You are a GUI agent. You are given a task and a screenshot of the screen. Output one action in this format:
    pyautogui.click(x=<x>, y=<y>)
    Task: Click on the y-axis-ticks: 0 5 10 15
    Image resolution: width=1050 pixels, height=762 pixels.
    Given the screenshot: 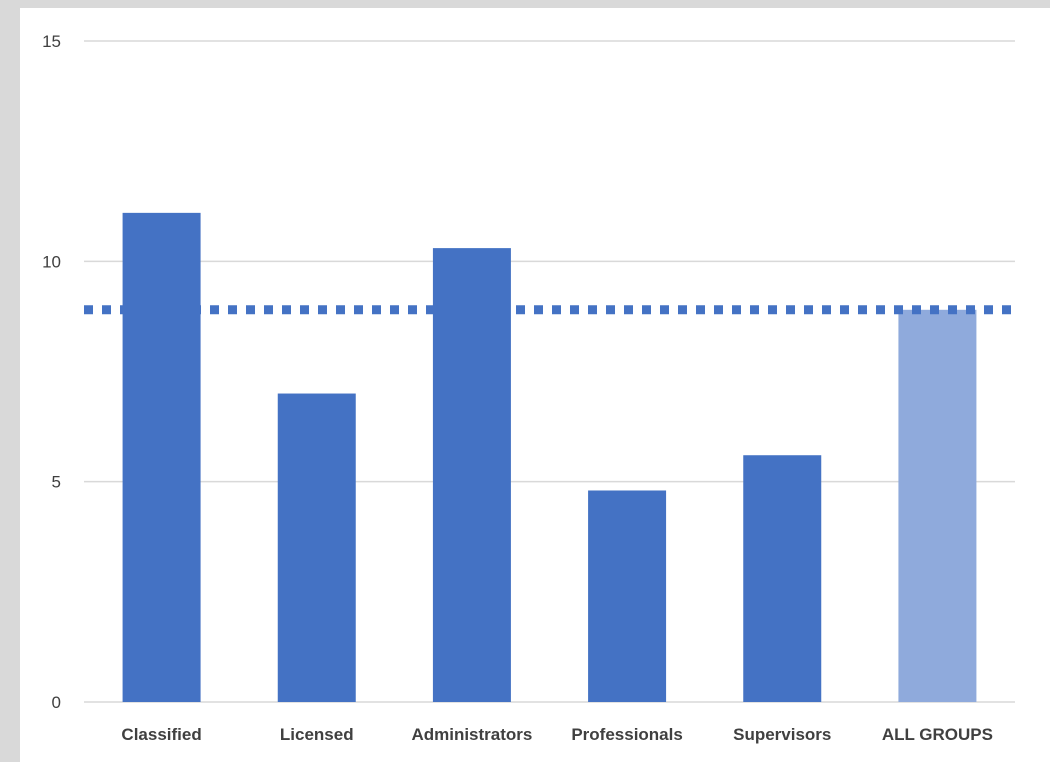 What is the action you would take?
    pyautogui.click(x=51, y=372)
    